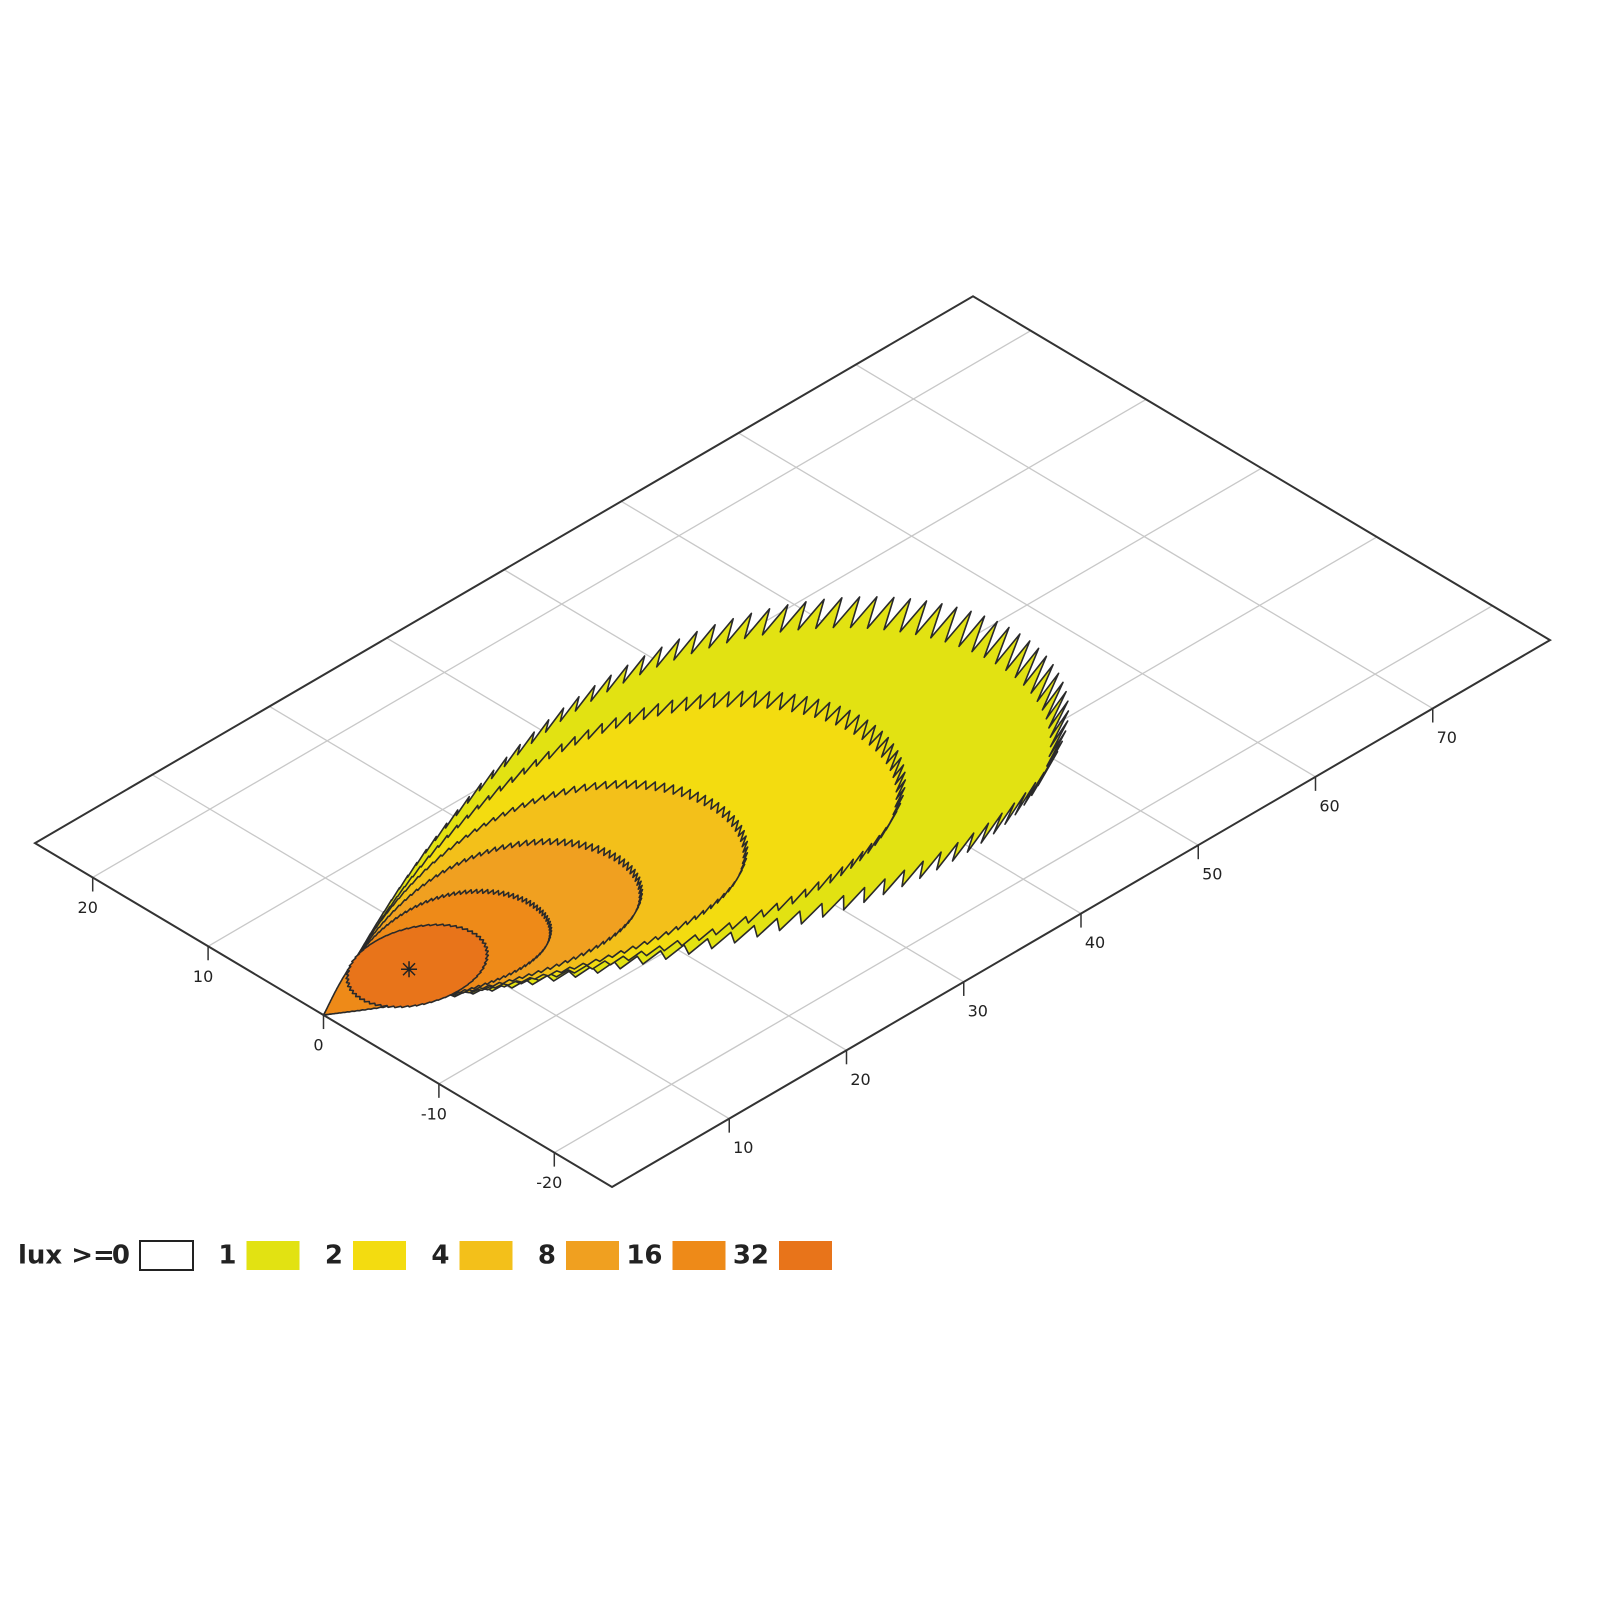 This screenshot has height=1600, width=1600. I want to click on y-tick-label: 10, so click(203, 976).